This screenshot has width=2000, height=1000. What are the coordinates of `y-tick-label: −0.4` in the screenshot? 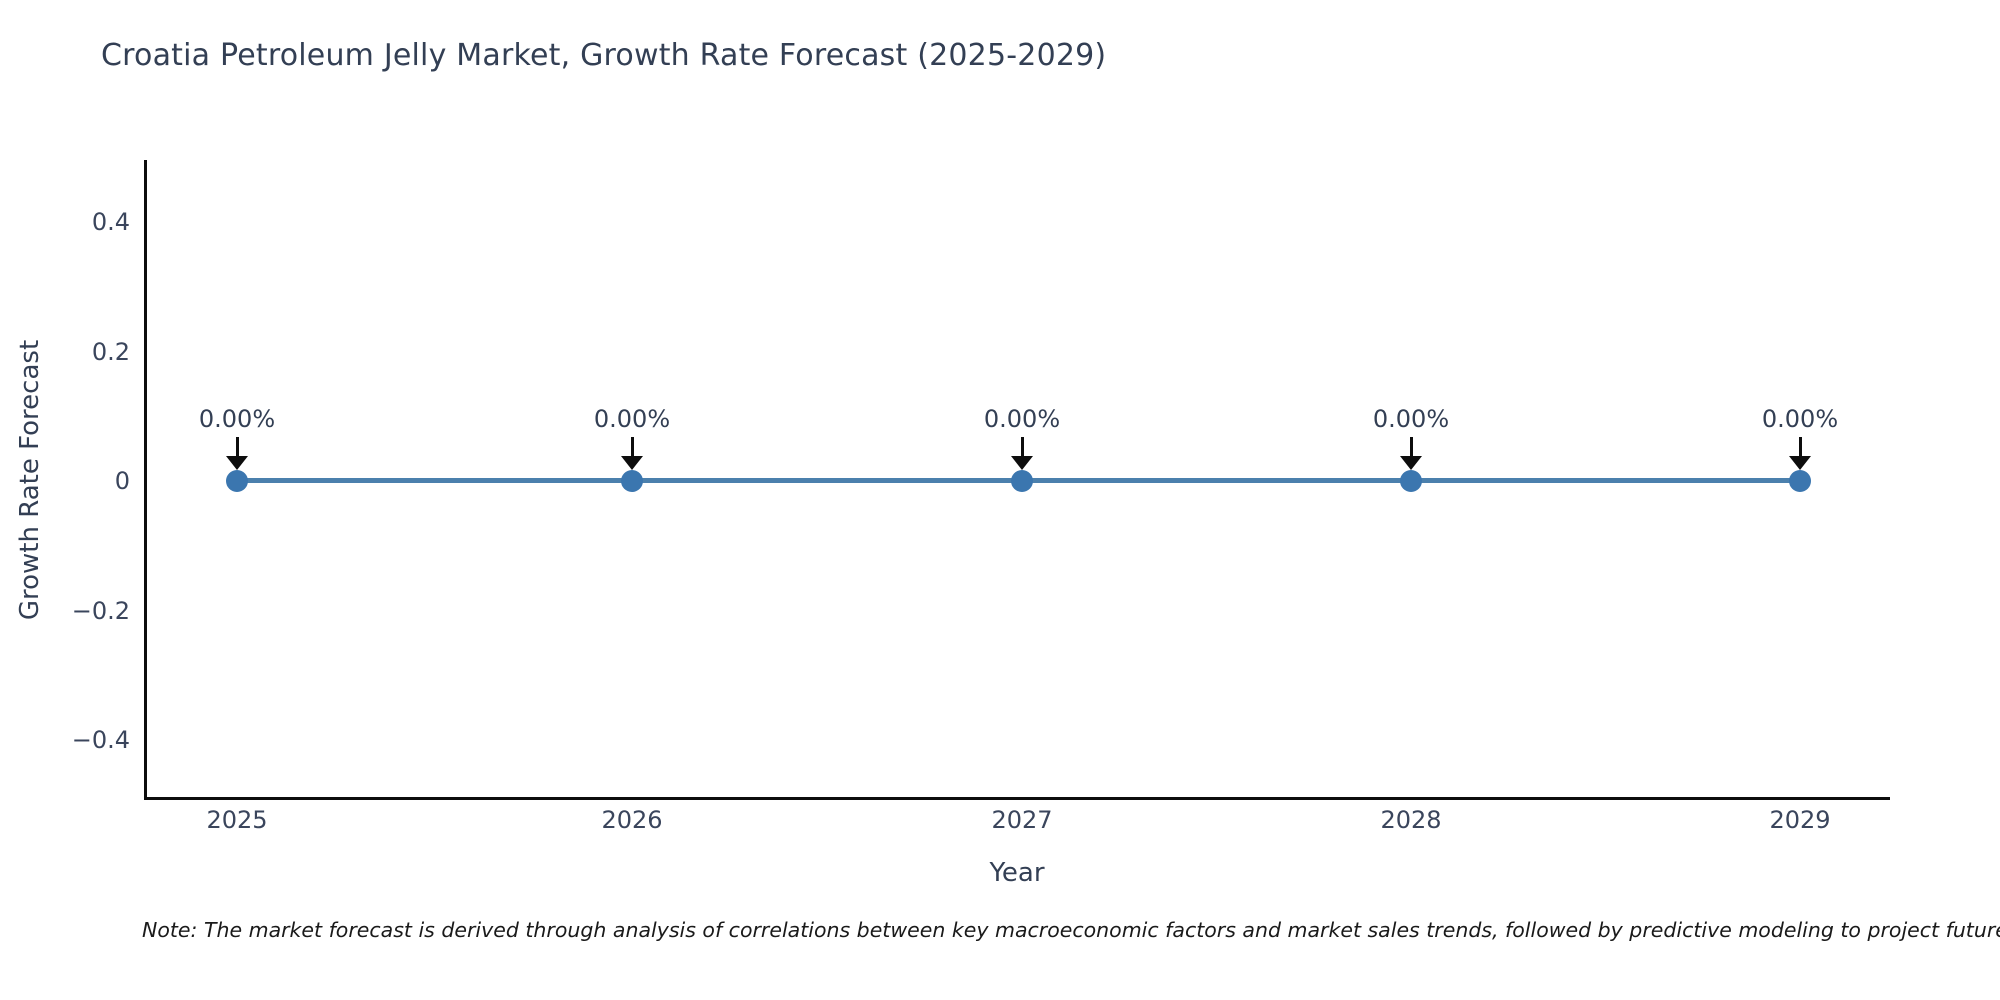 It's located at (100, 740).